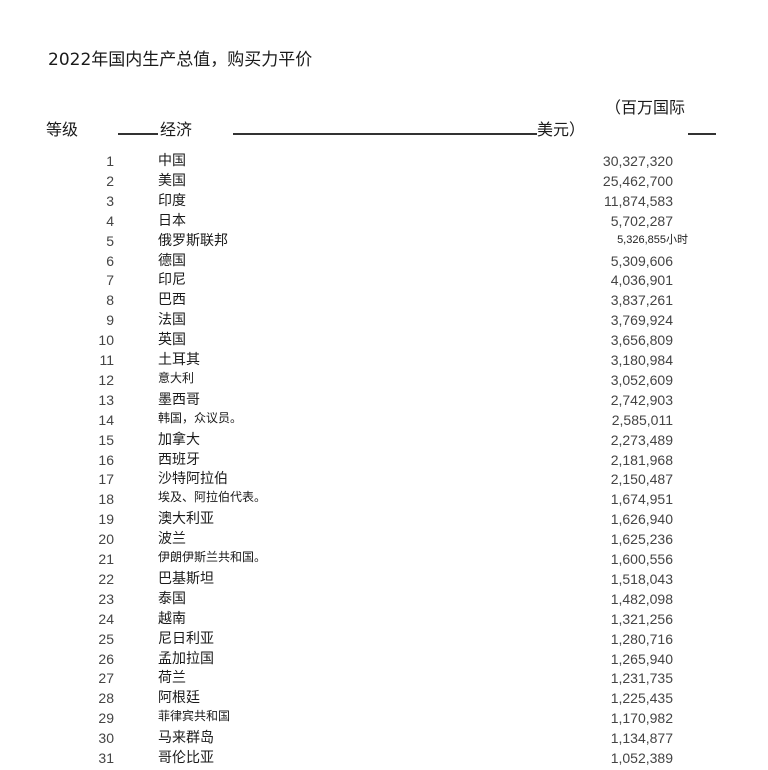 The width and height of the screenshot is (768, 770). Describe the element at coordinates (561, 129) in the screenshot. I see `header-unit-line2: 美元）` at that location.